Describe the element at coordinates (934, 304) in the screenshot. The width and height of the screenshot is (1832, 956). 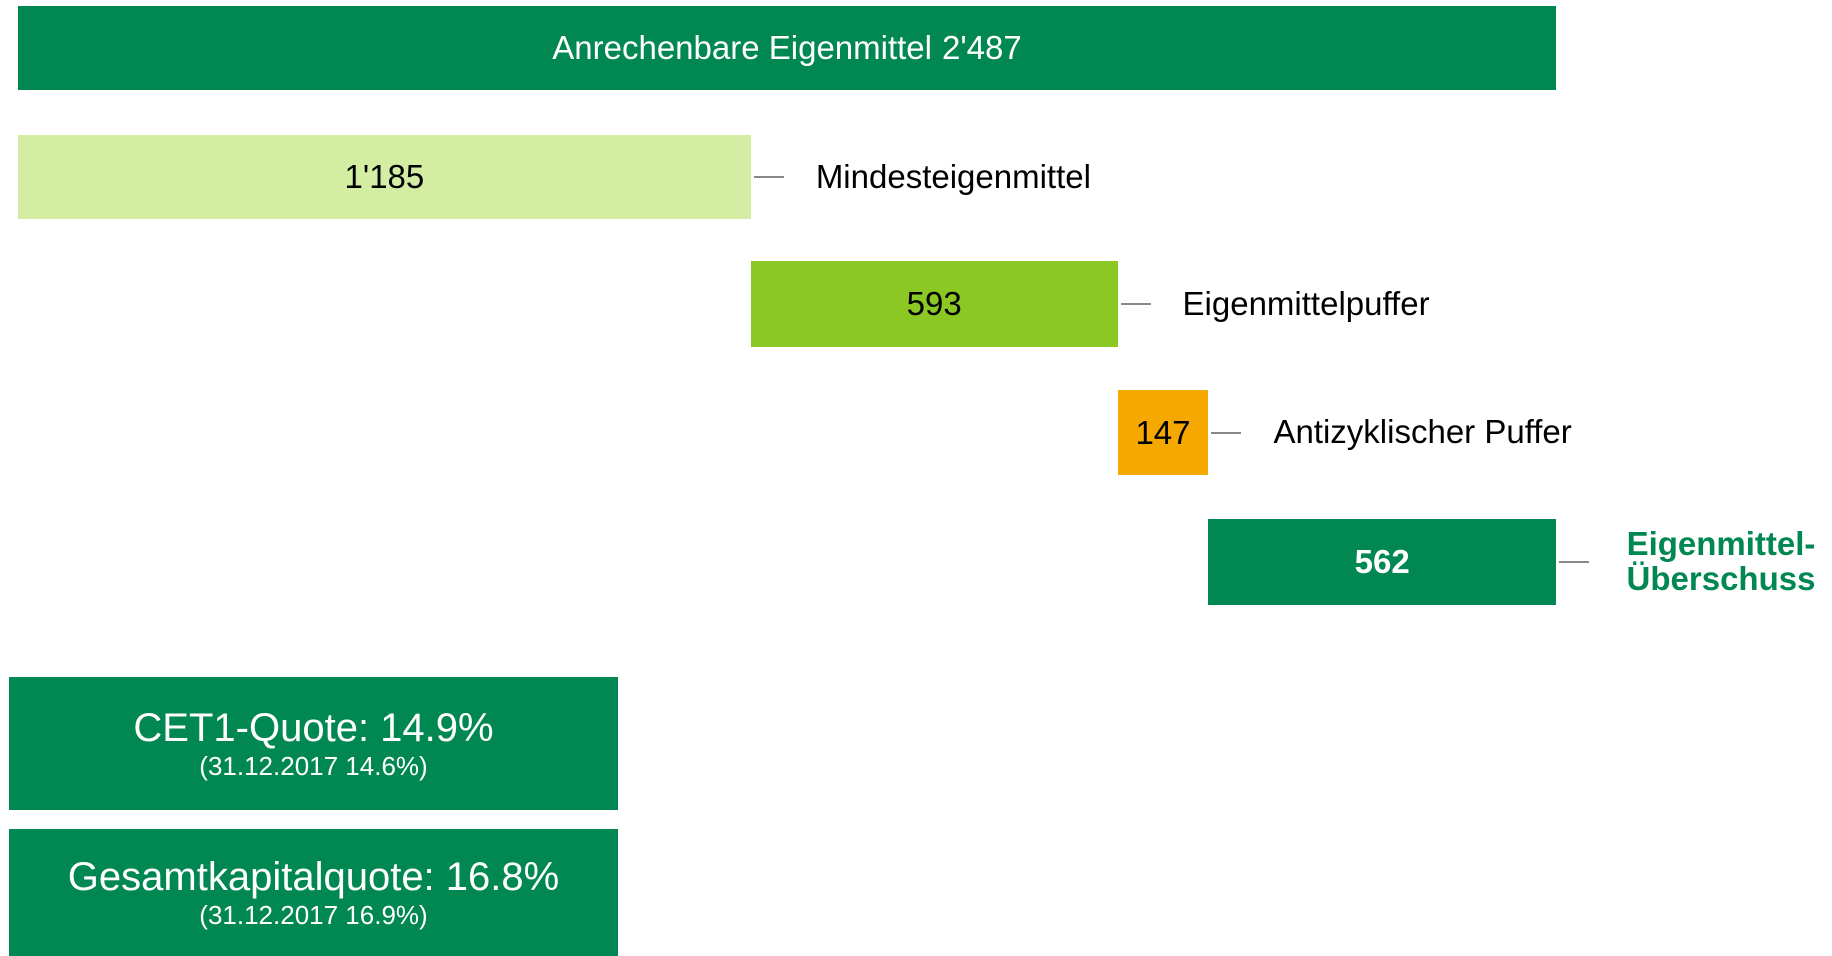
I see `bar: 593` at that location.